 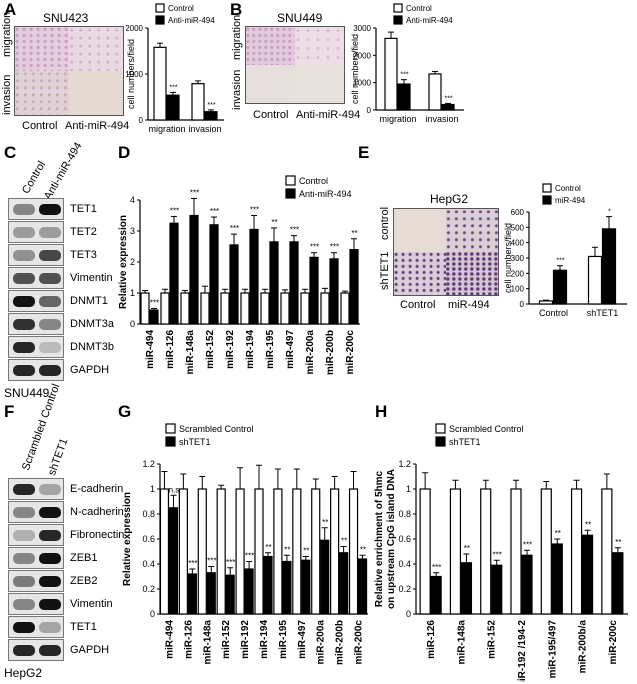 I want to click on y-tick-label: 2000, so click(x=362, y=55).